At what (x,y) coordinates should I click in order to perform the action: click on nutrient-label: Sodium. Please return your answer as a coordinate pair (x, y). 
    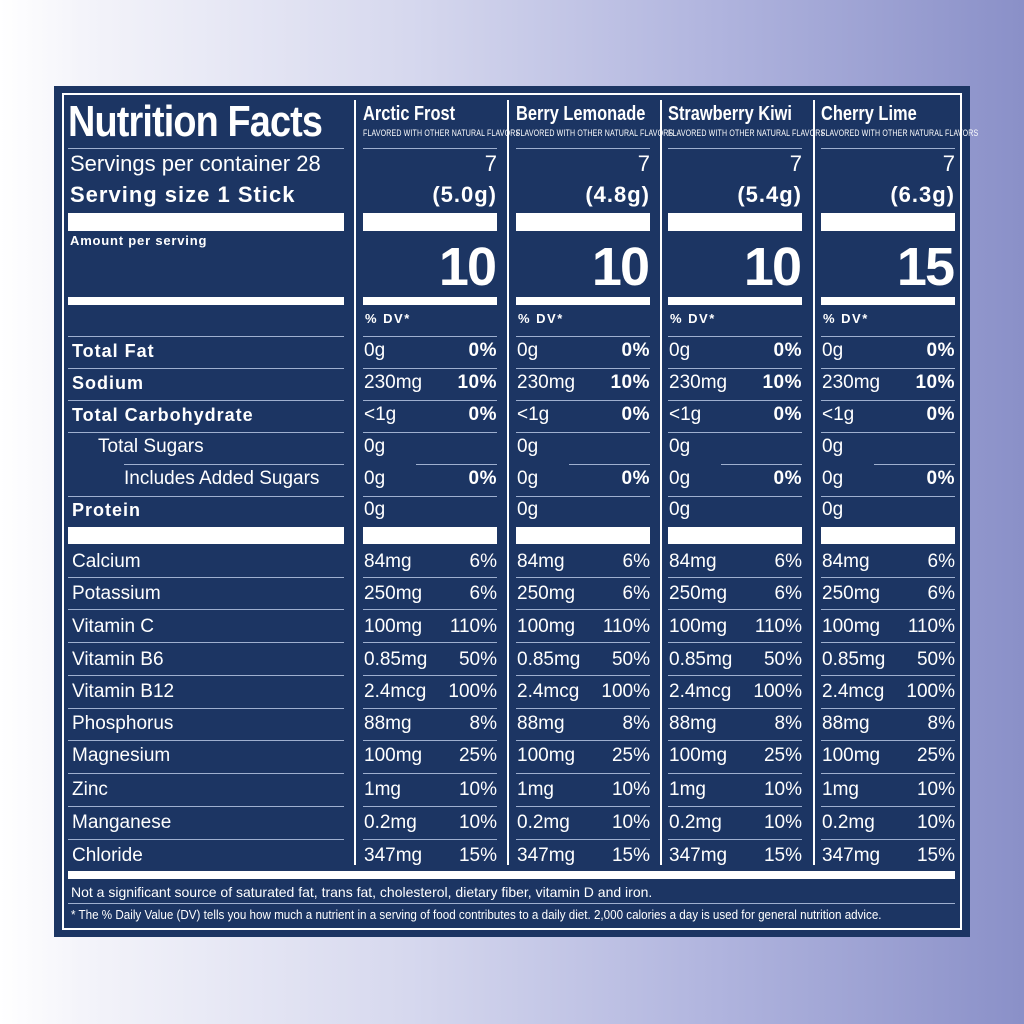
    Looking at the image, I should click on (108, 383).